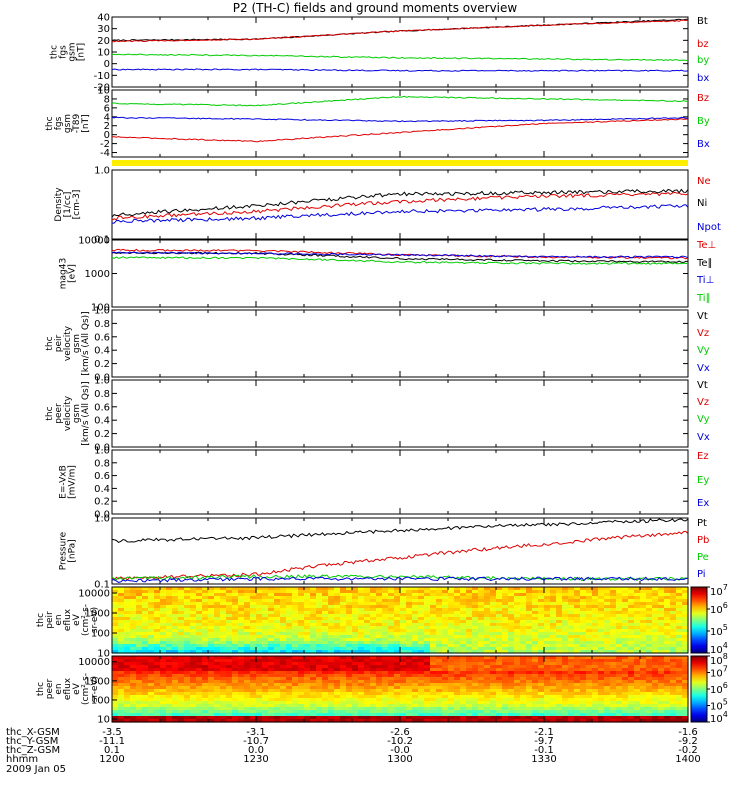  I want to click on legend-peir-velocity: Vt, so click(702, 316).